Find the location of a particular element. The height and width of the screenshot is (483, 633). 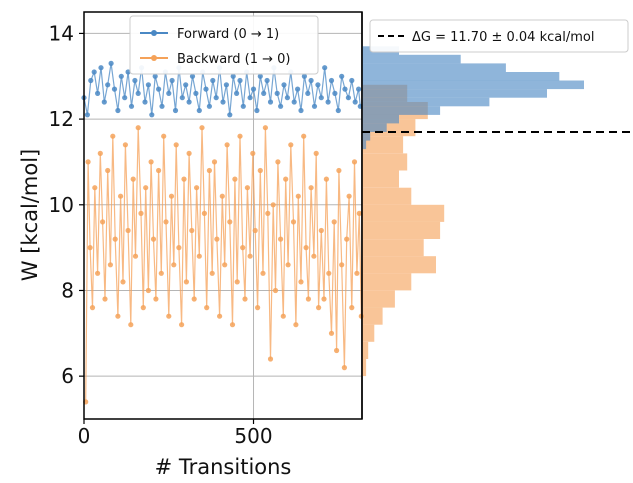

legend-forward-label: Forward (0 → 1) is located at coordinates (228, 34).